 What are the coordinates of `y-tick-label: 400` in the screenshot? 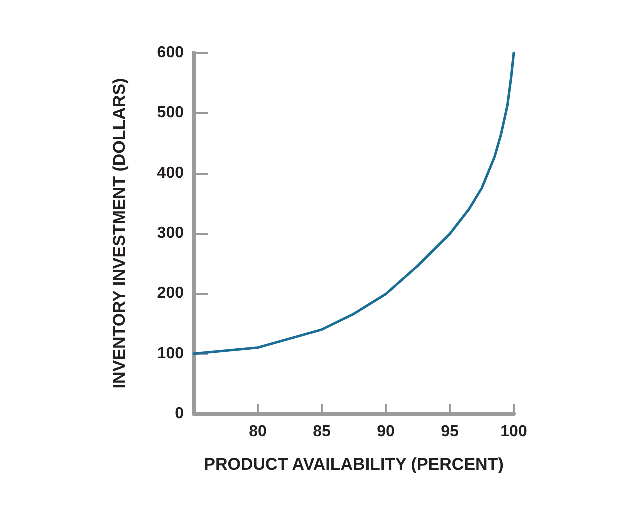 It's located at (170, 173).